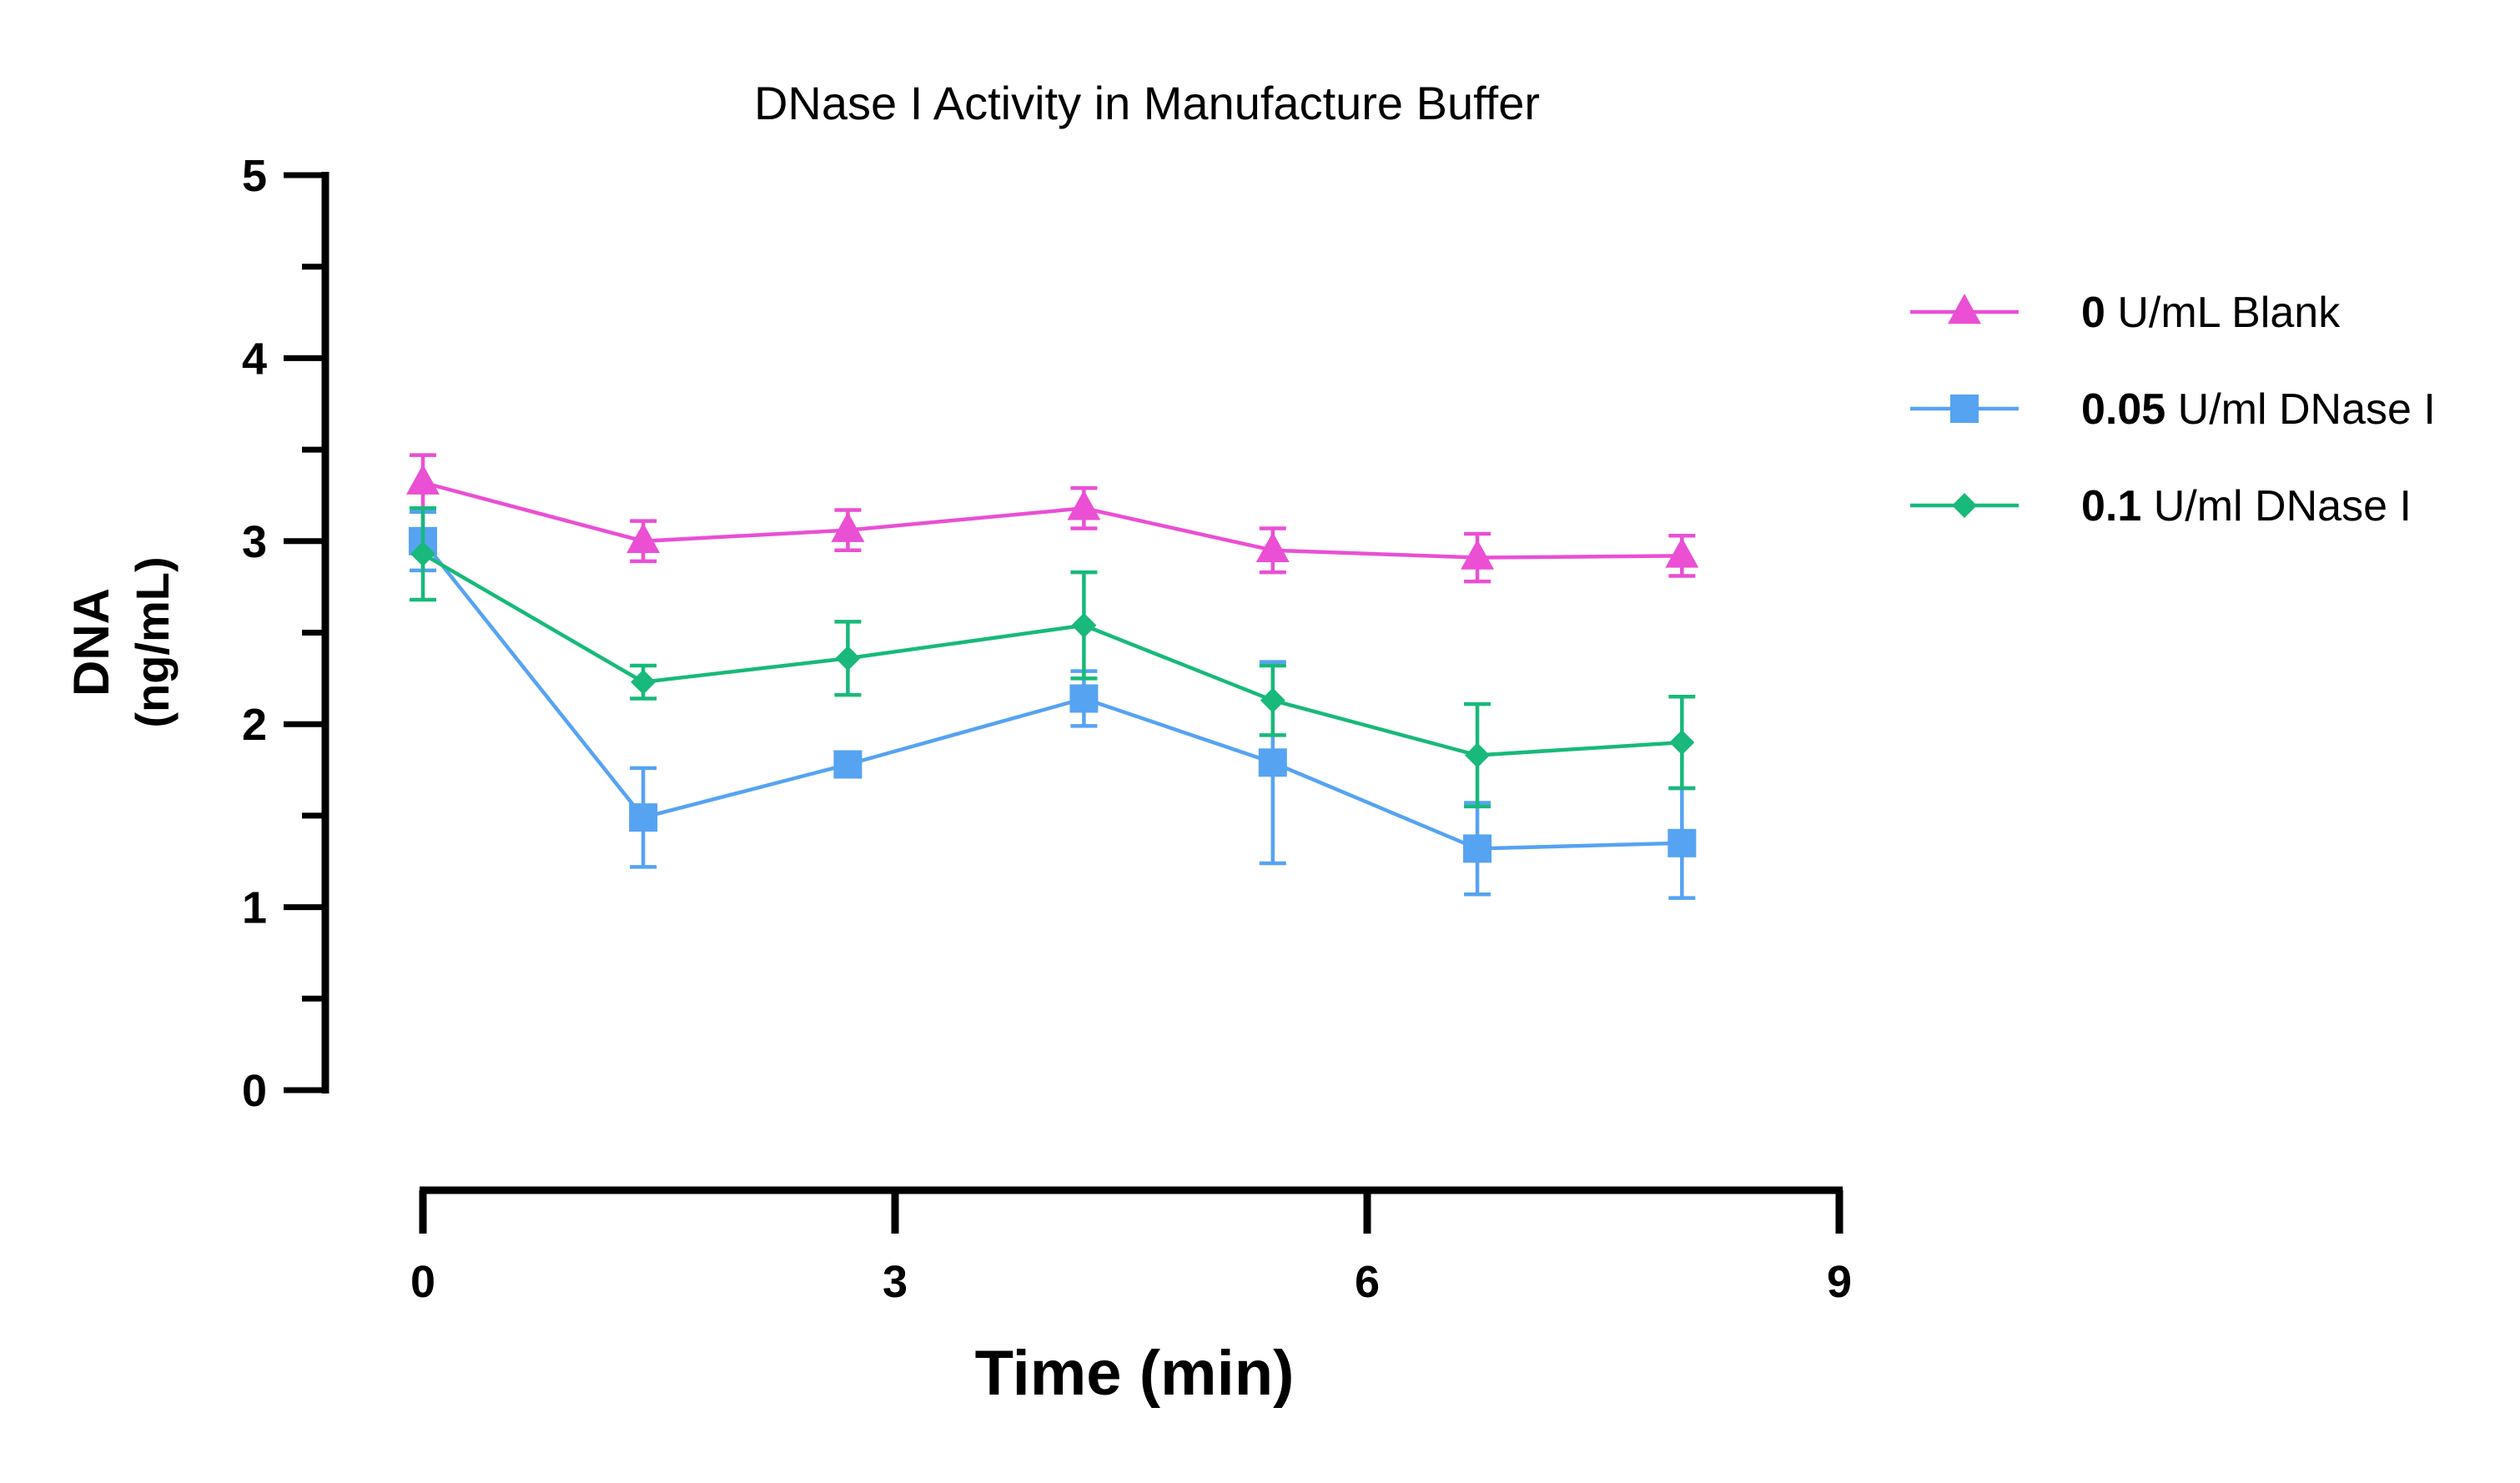  Describe the element at coordinates (422, 1282) in the screenshot. I see `x-tick-label: 0` at that location.